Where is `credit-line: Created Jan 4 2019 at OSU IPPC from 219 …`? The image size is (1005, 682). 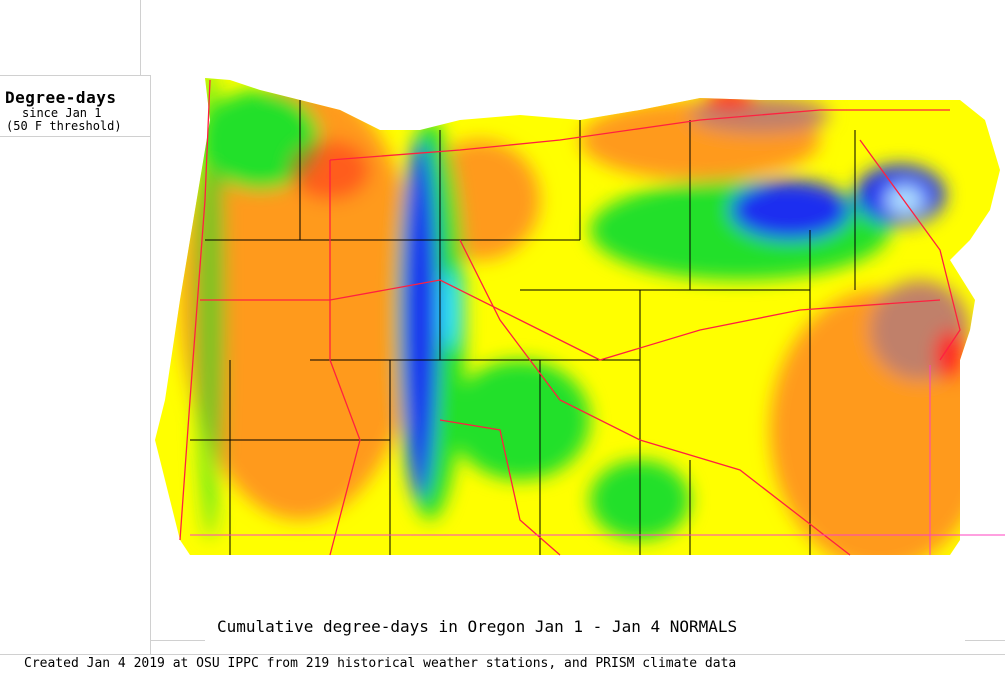 credit-line: Created Jan 4 2019 at OSU IPPC from 219 … is located at coordinates (380, 663).